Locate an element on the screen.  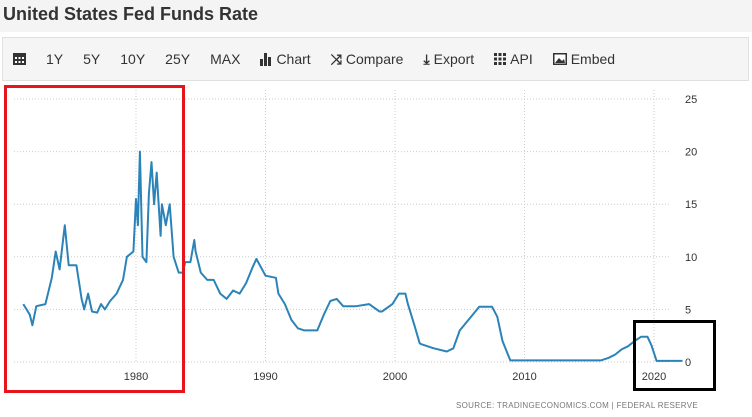
range-1y-button: 1Y is located at coordinates (55, 59).